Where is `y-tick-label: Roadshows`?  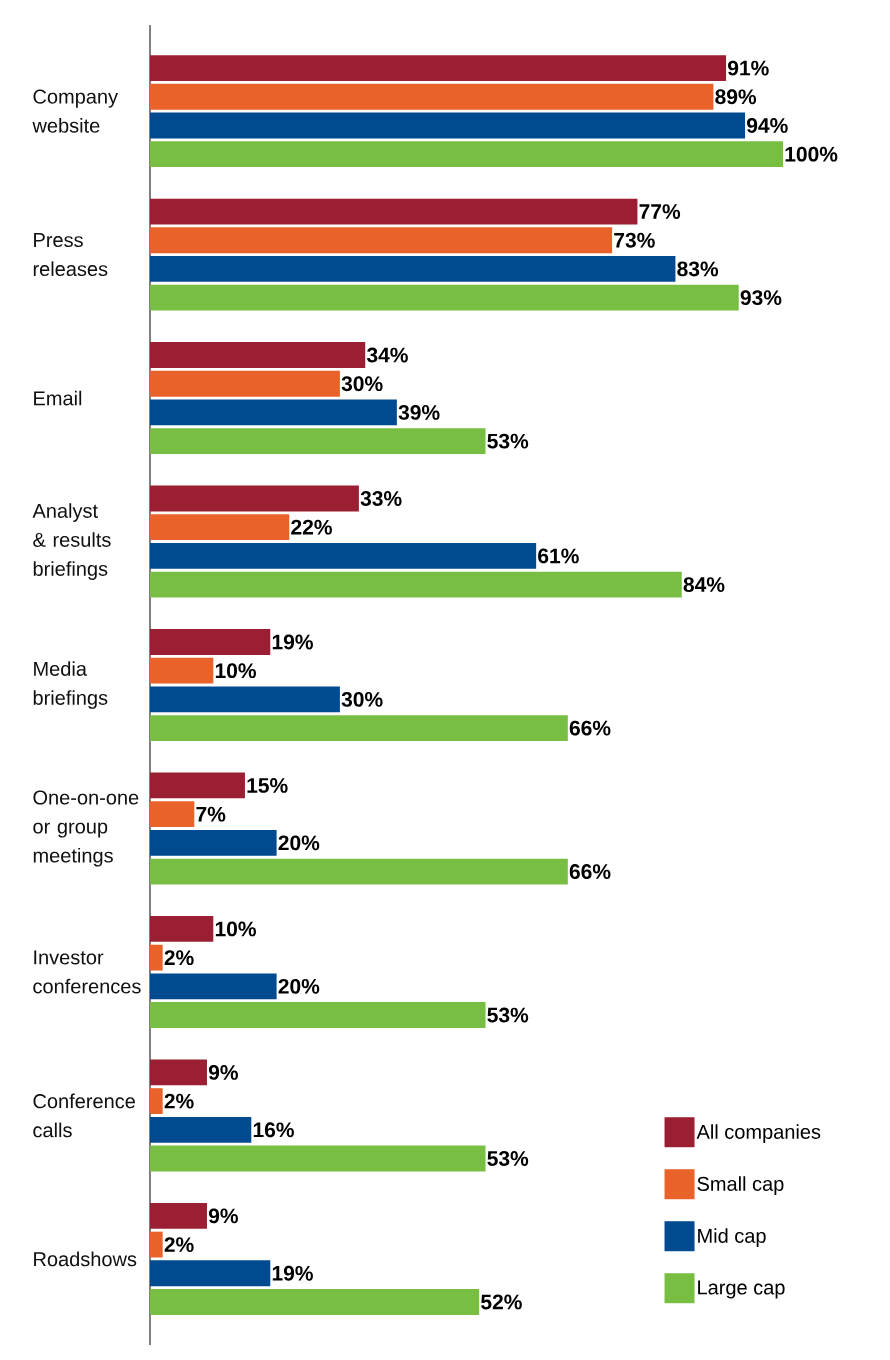 y-tick-label: Roadshows is located at coordinates (85, 1259).